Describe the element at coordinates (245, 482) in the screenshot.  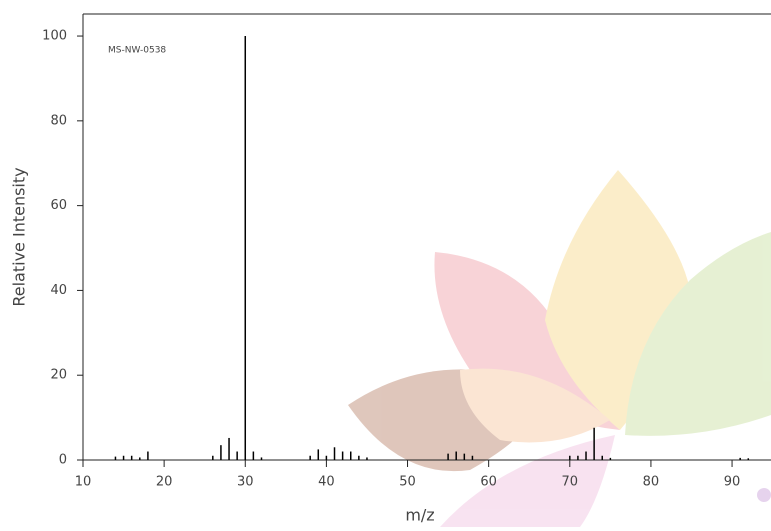
I see `x-tick-label: 30` at that location.